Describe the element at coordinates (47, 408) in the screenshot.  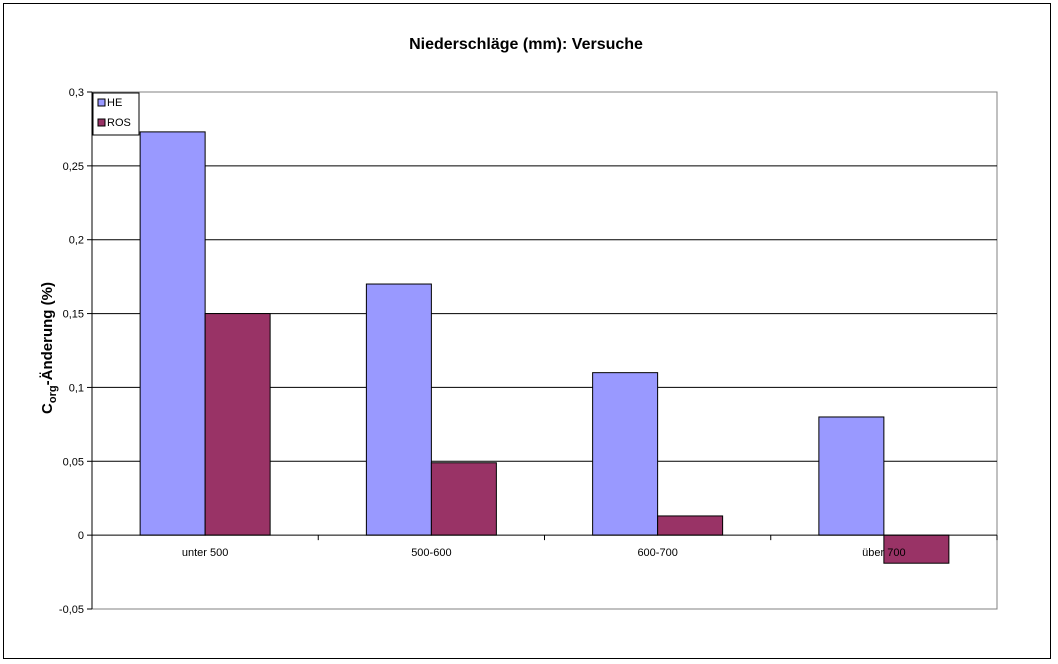
I see `y-axis-label-main: C` at that location.